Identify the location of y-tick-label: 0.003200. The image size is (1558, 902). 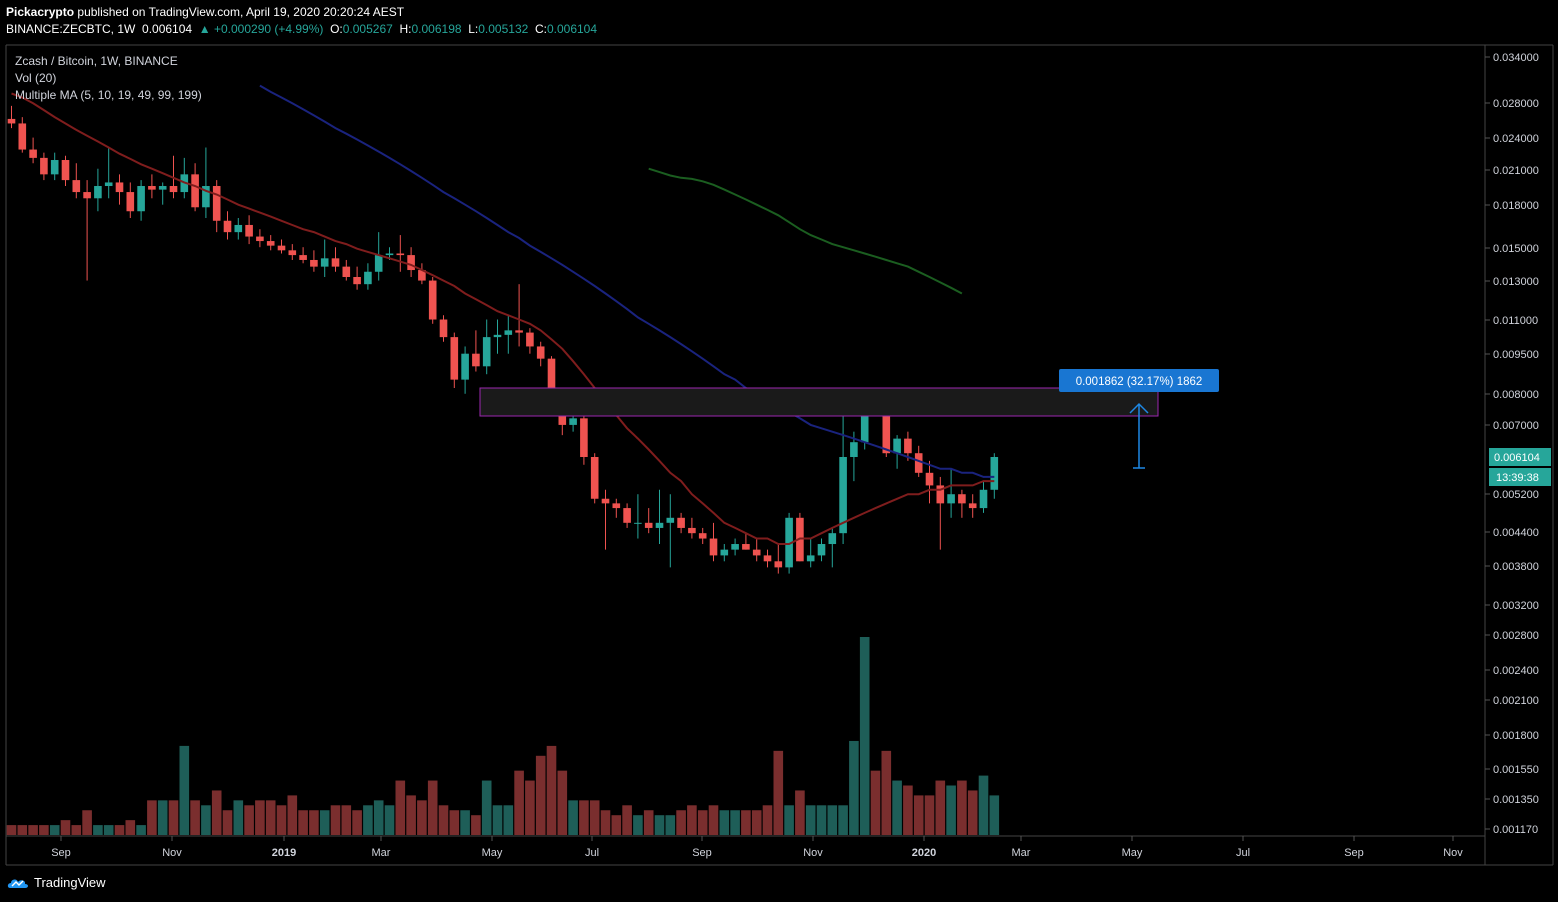
(1516, 606).